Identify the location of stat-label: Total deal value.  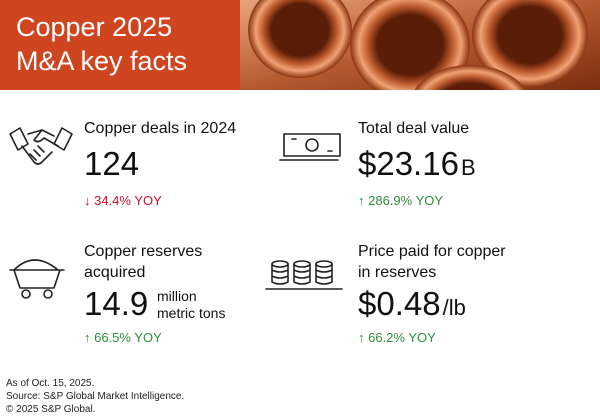
(414, 128).